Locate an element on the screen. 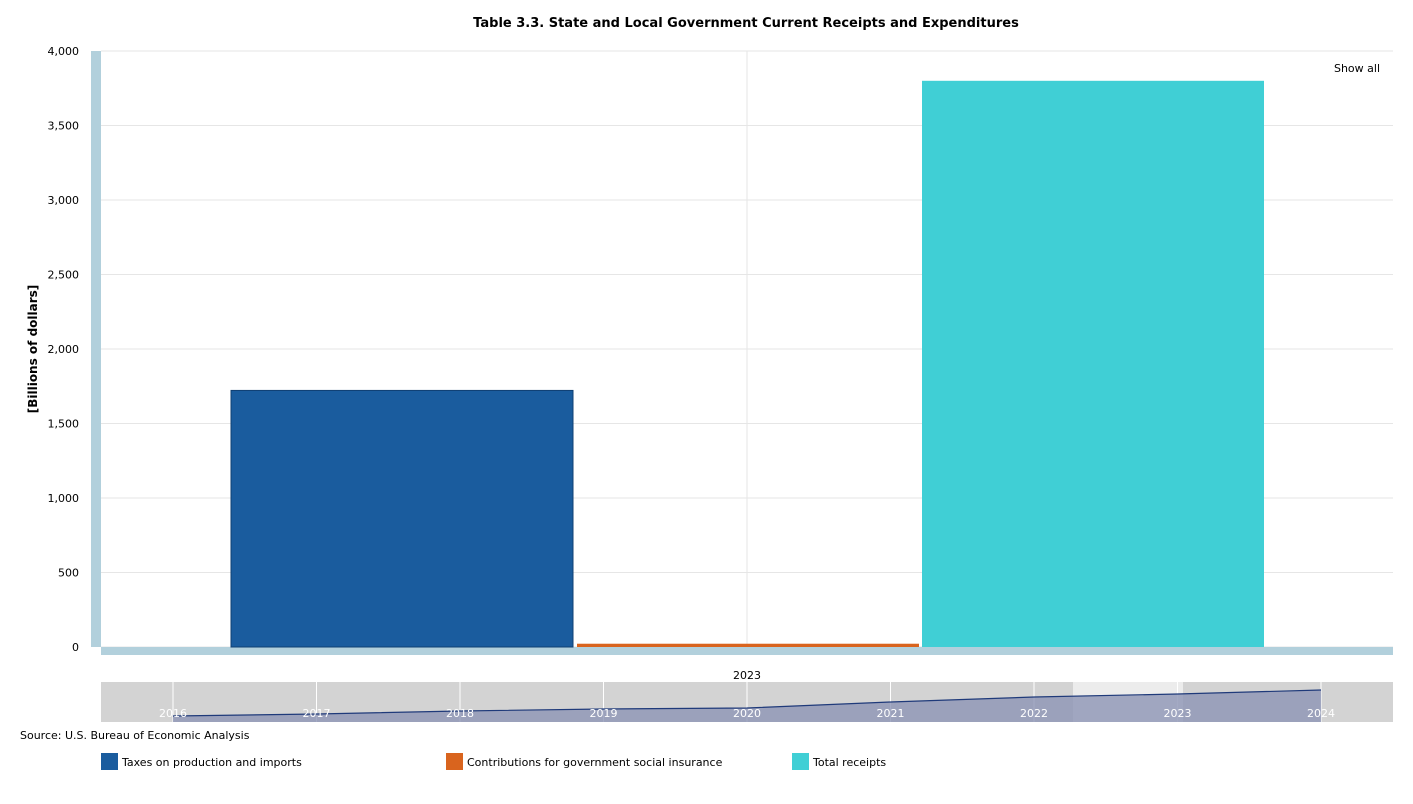  x-category-label: 2023 is located at coordinates (747, 675).